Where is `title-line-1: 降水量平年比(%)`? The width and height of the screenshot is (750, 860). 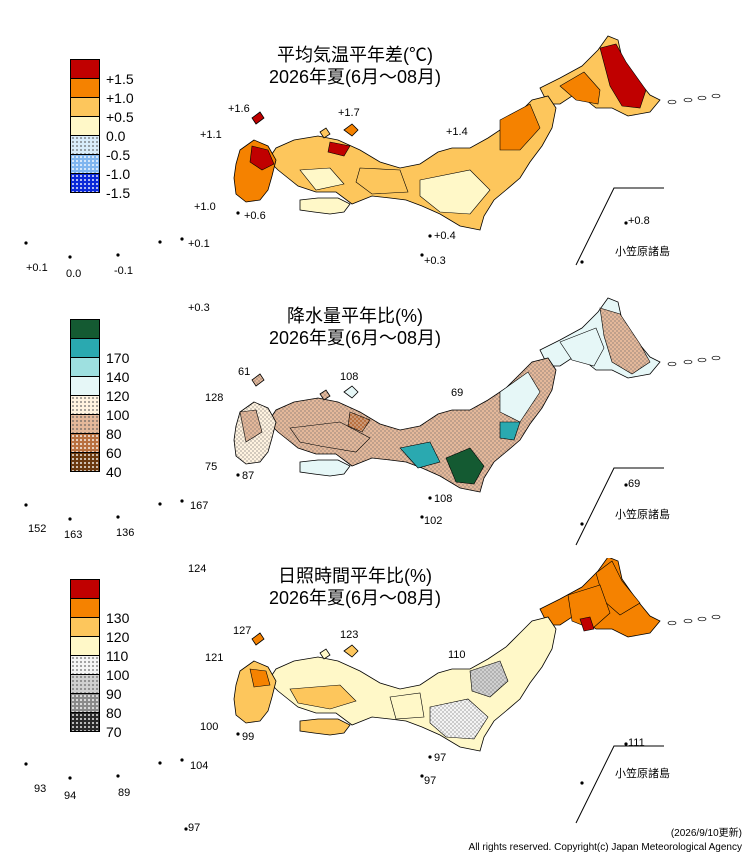
title-line-1: 降水量平年比(%) is located at coordinates (355, 316).